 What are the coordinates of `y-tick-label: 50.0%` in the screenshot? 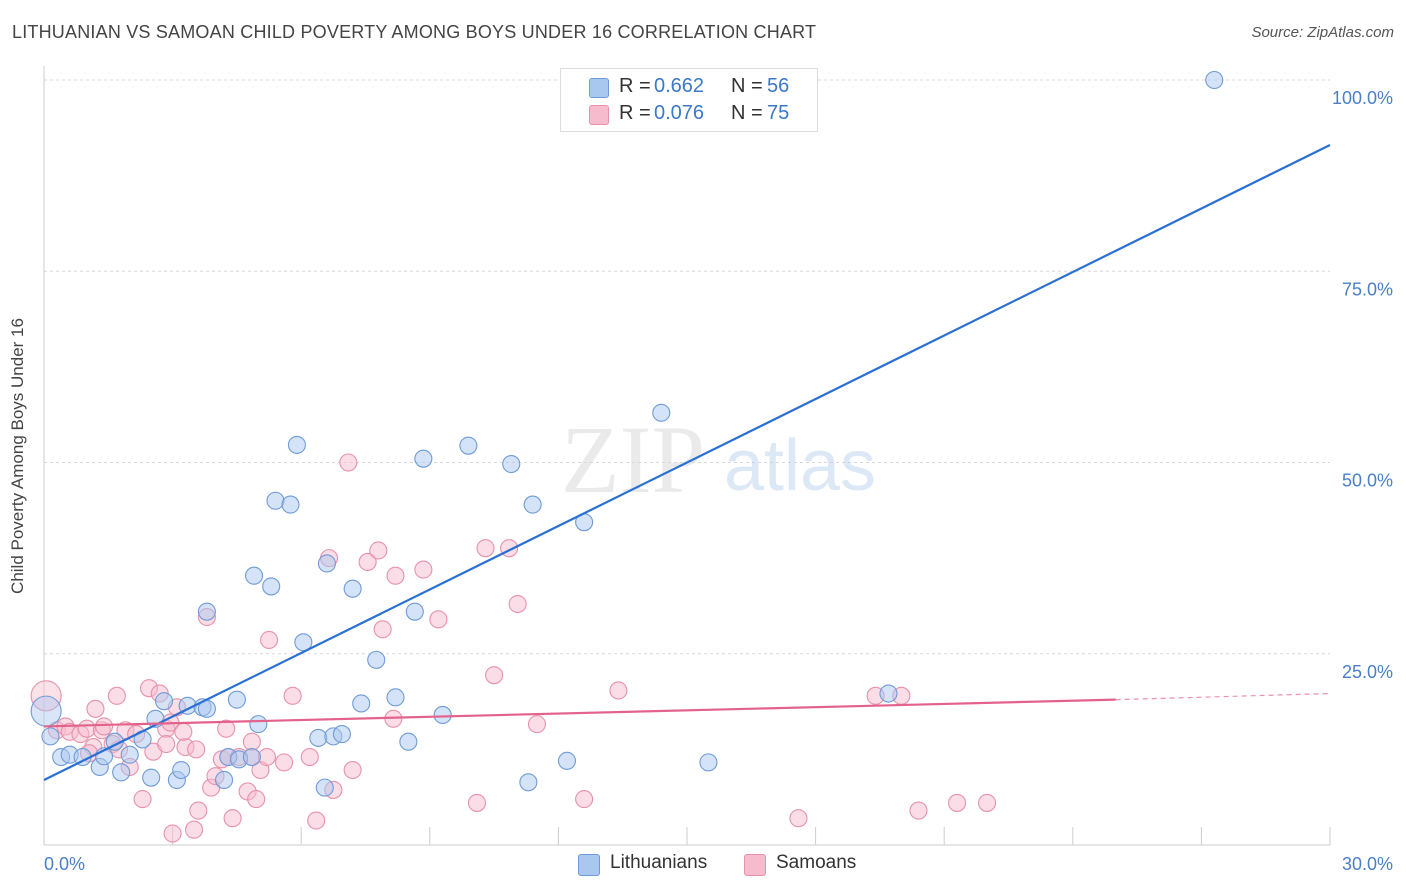 It's located at (1367, 481).